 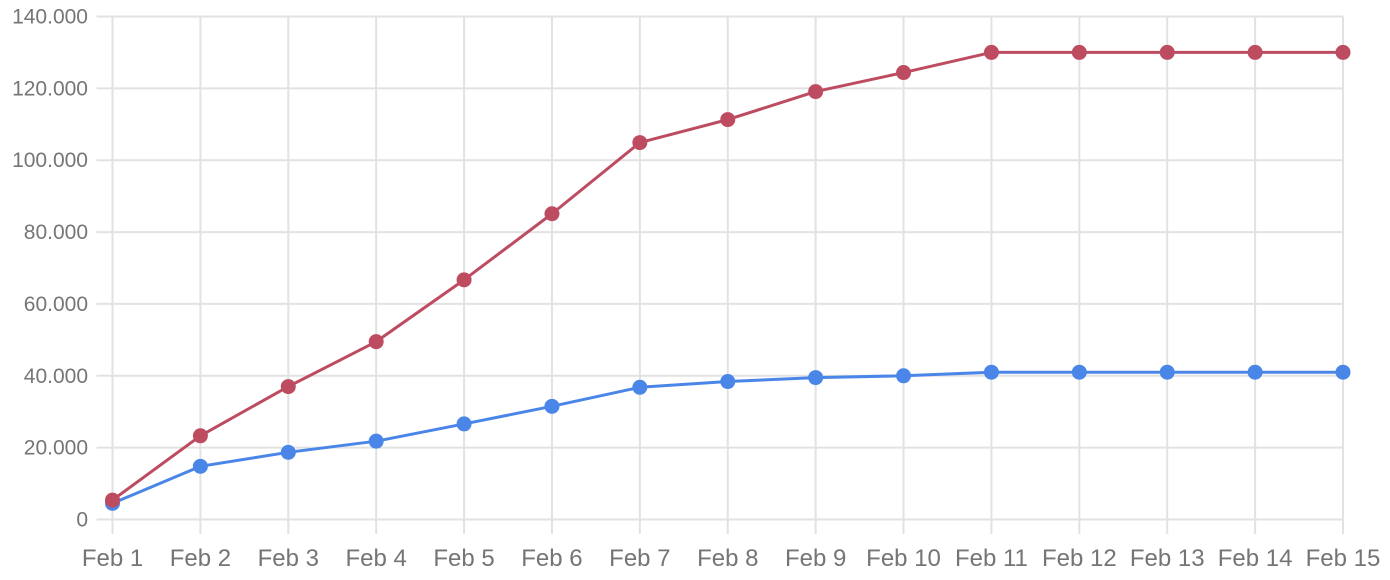 I want to click on x-axis-tick-label: Feb 15, so click(x=1343, y=558).